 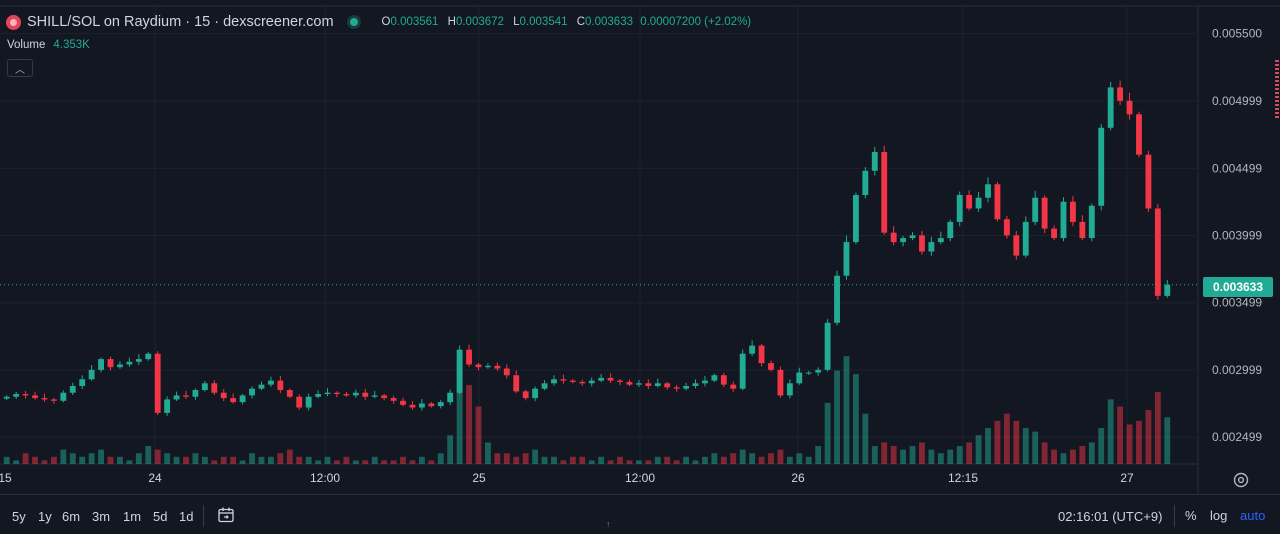 I want to click on range-1m-button: 1m, so click(x=132, y=516).